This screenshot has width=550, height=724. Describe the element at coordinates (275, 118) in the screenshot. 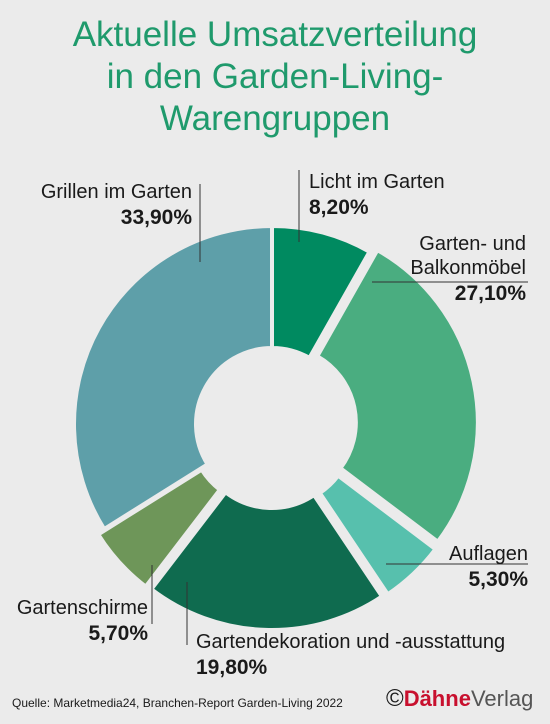

I see `title-line-3: Warengruppen` at that location.